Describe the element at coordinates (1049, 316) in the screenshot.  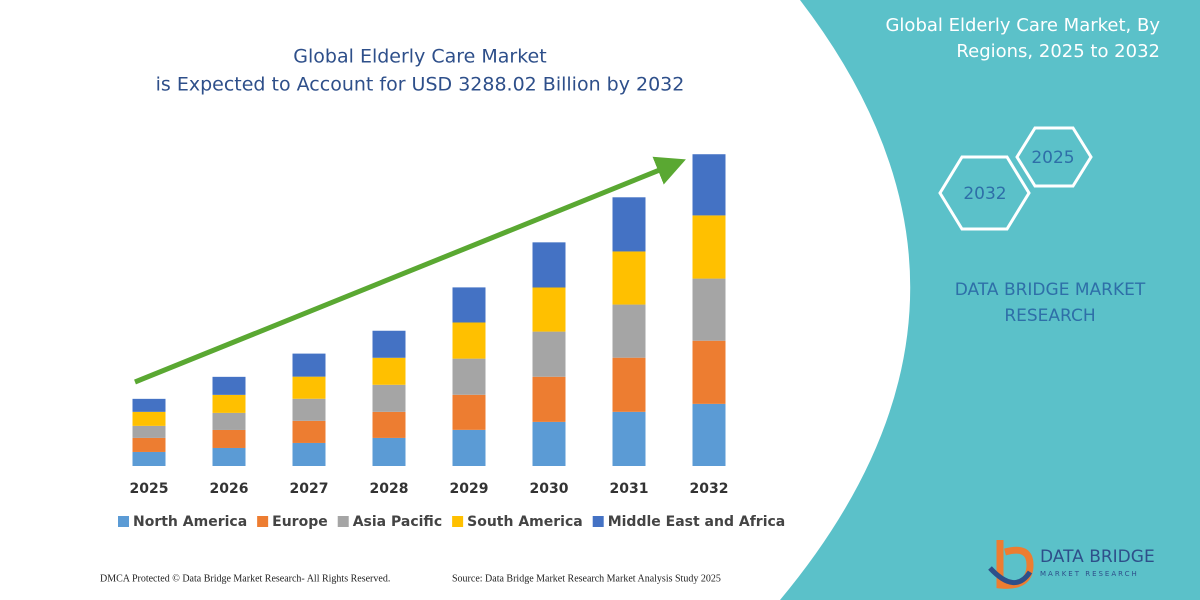
I see `brand-text: RESEARCH` at that location.